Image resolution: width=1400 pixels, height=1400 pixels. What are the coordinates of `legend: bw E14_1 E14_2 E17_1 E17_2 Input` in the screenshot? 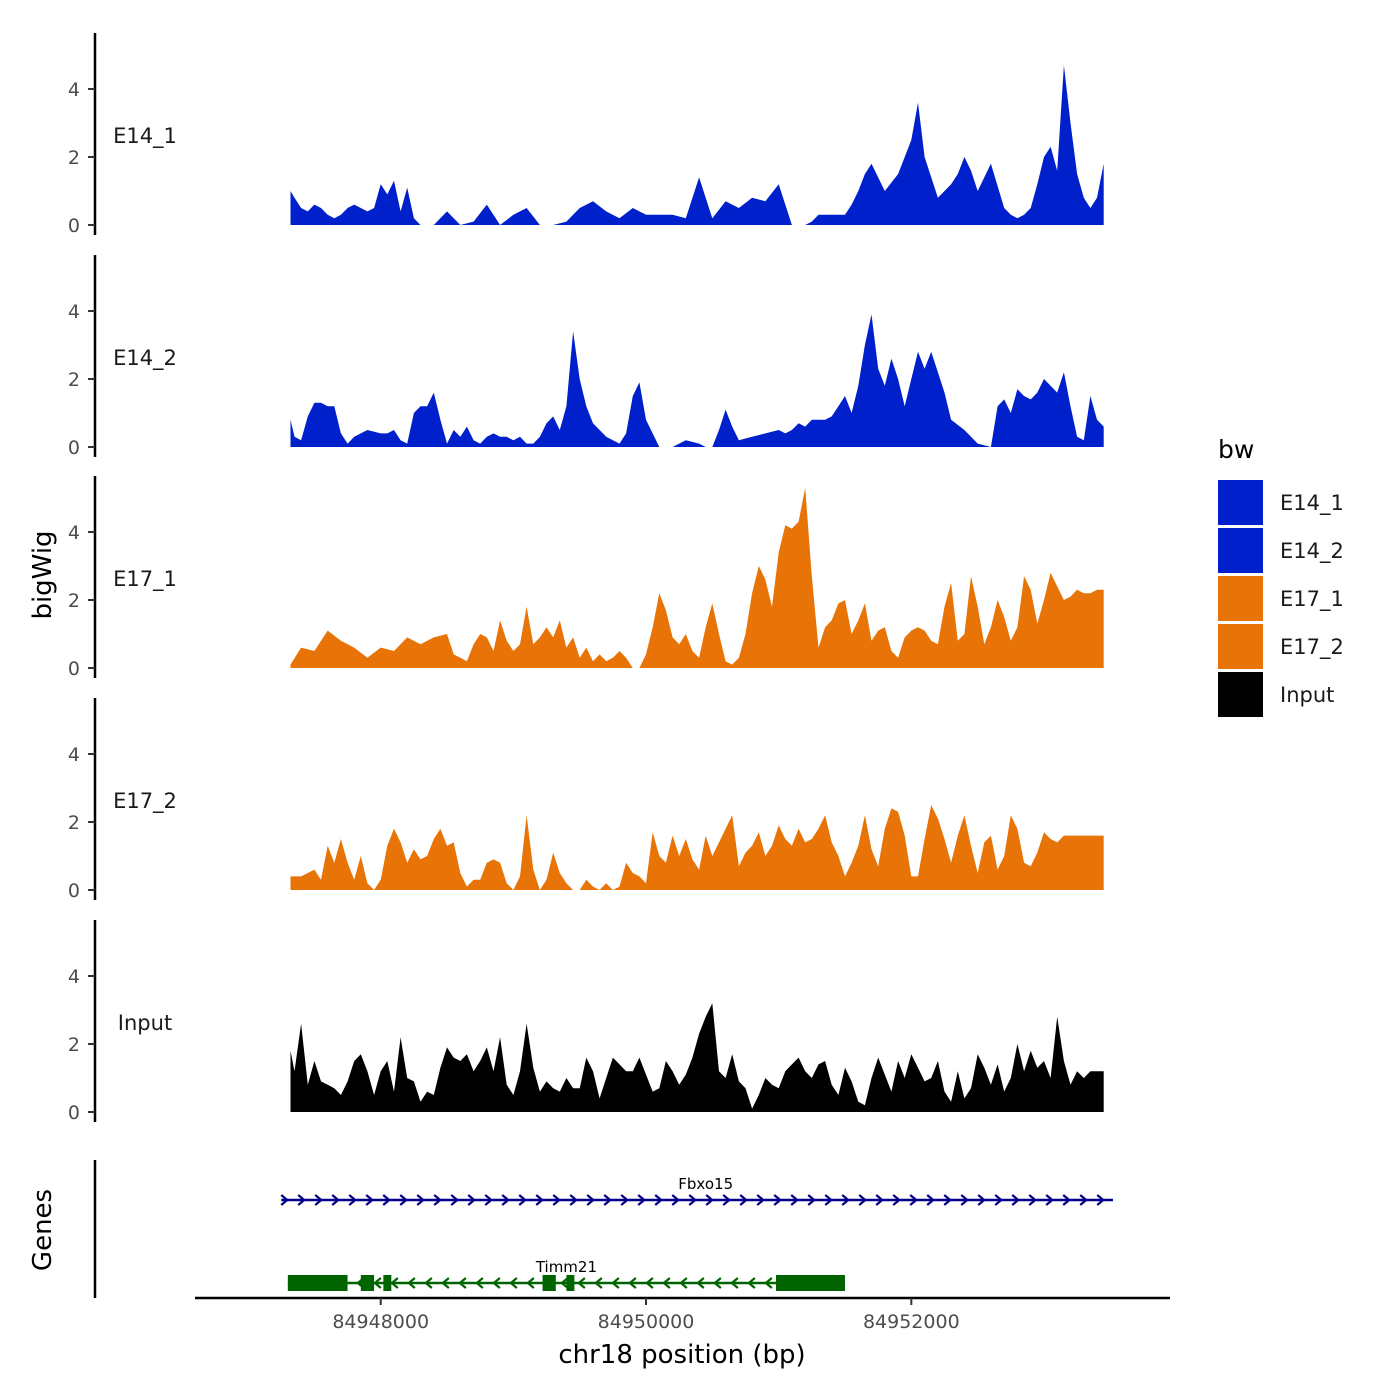 It's located at (1281, 576).